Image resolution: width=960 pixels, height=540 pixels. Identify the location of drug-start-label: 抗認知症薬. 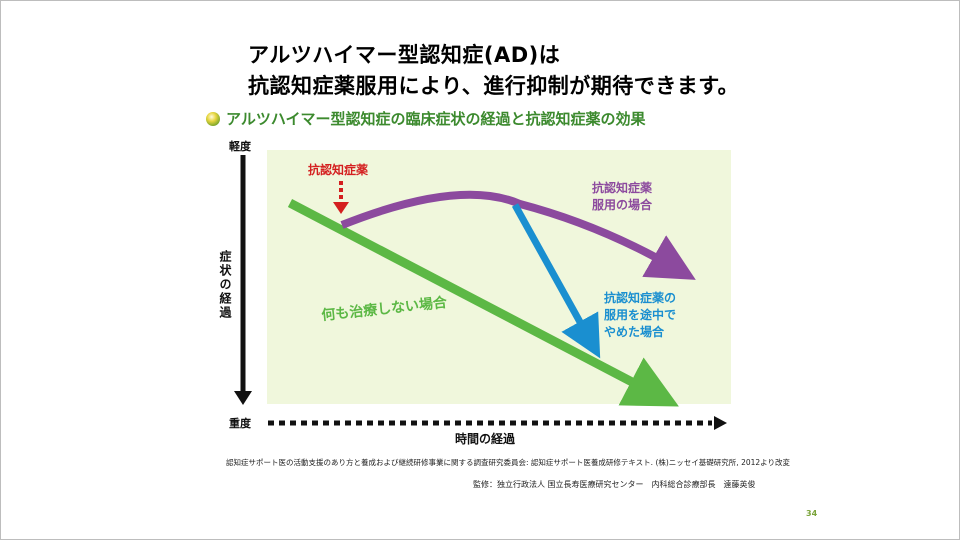
(338, 169).